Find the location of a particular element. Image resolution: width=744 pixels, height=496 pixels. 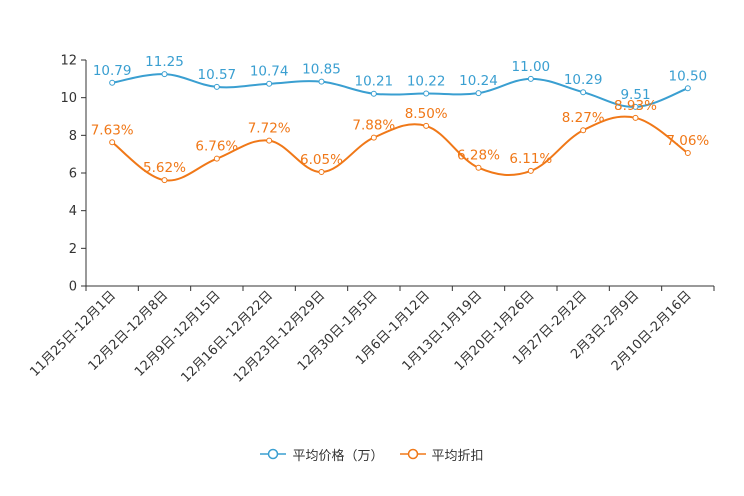

series-1-data-label: 6.28% is located at coordinates (478, 156).